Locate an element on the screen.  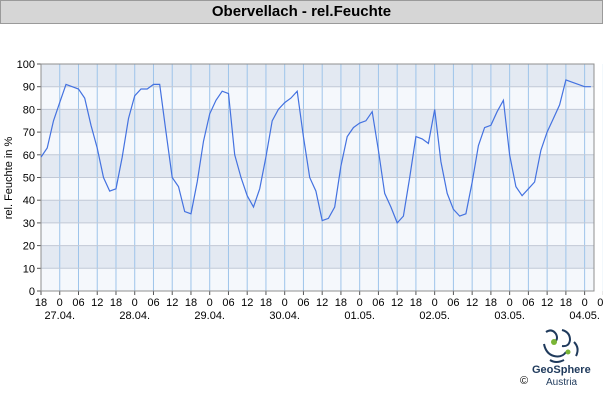
y-tick-label: 90 is located at coordinates (29, 88).